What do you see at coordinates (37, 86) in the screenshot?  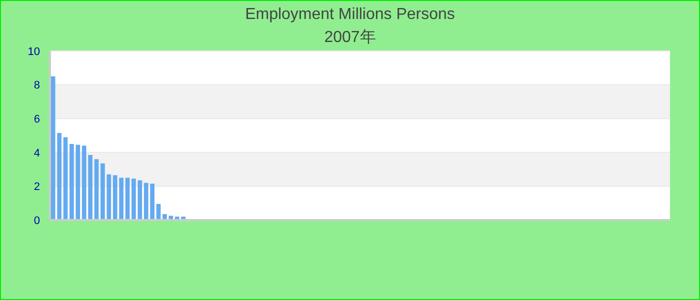 I see `y-tick-label: 8` at bounding box center [37, 86].